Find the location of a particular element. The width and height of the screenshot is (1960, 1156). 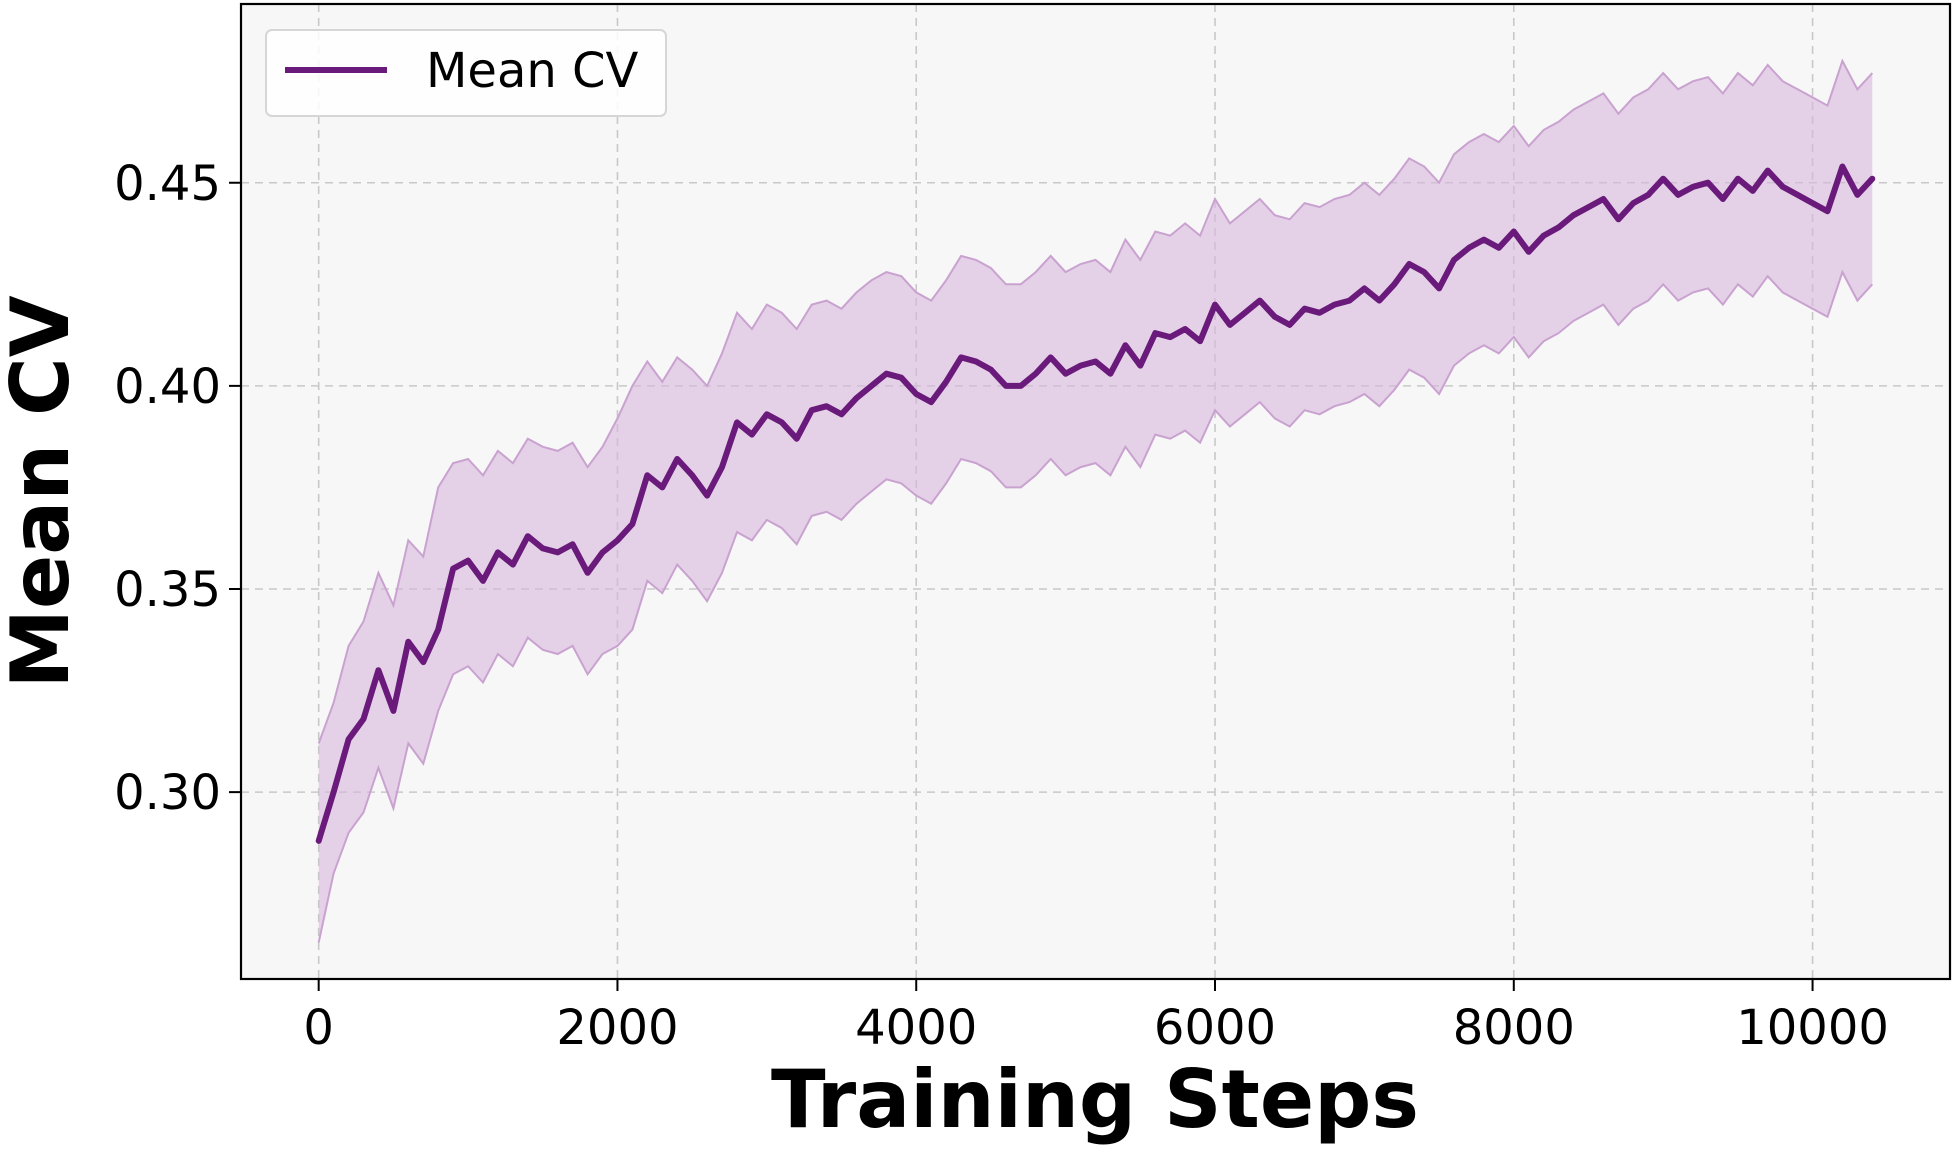

legend: Mean CV is located at coordinates (466, 73).